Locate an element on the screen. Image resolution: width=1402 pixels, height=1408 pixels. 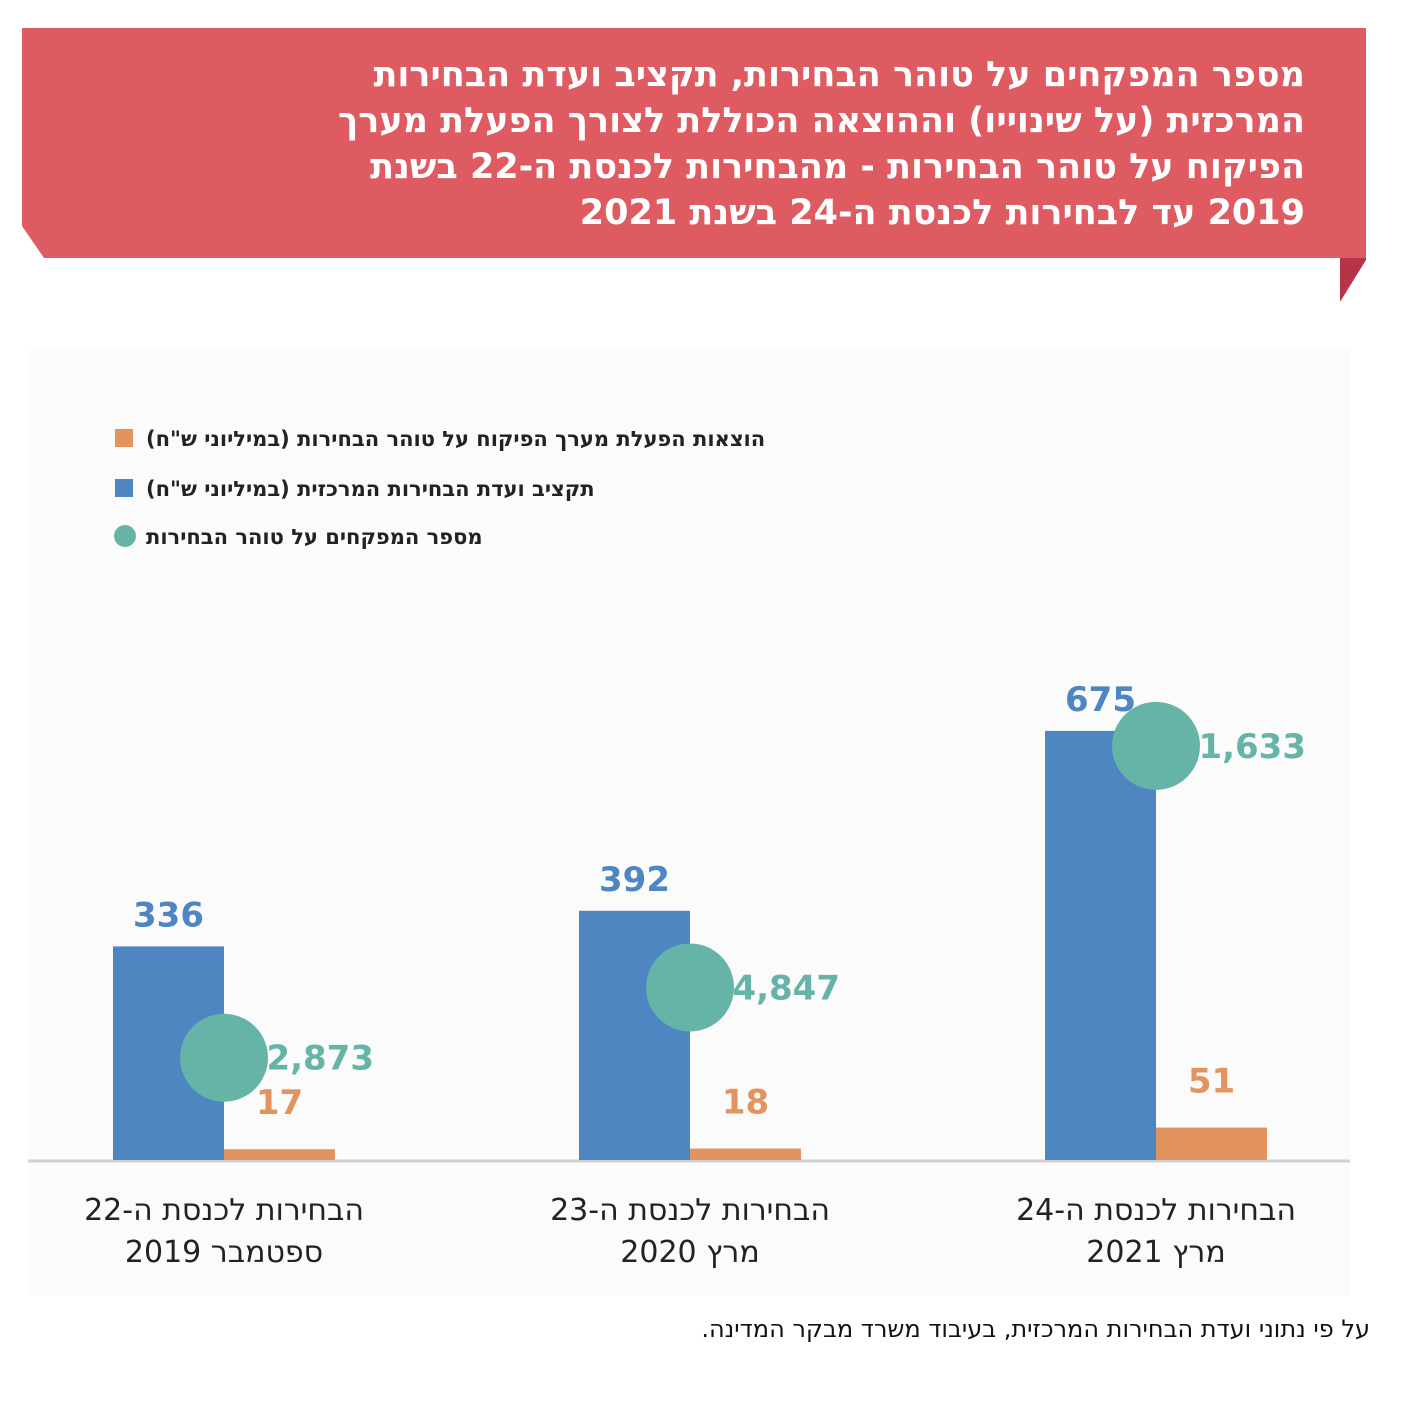
category-label: הבחירות לכנסת ה-23 is located at coordinates (690, 1210).